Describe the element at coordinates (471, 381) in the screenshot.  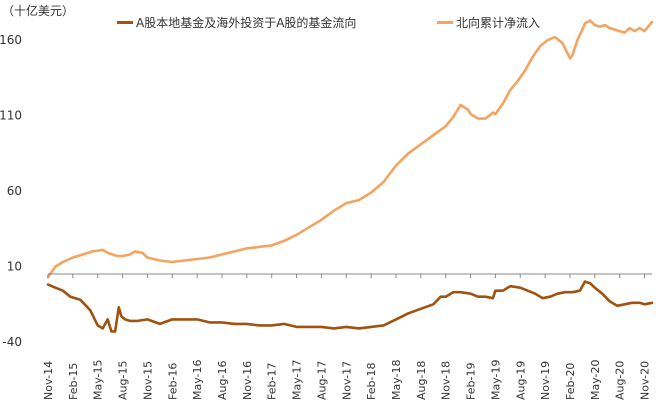
I see `x-tick-label: Feb-19` at that location.